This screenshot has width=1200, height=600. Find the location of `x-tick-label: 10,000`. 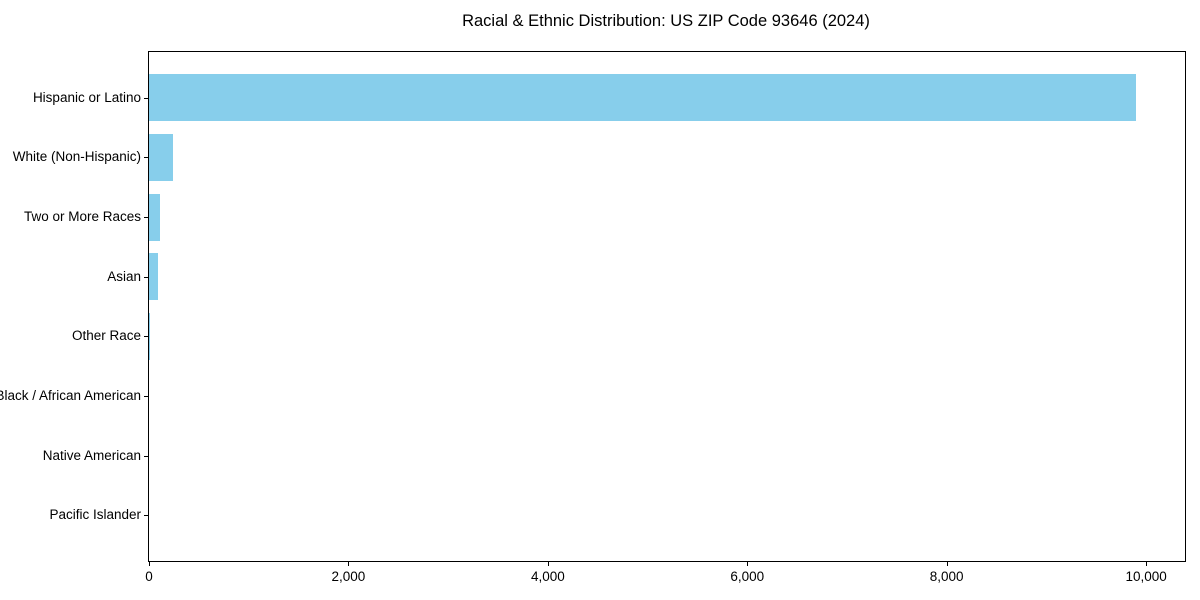

x-tick-label: 10,000 is located at coordinates (1146, 576).